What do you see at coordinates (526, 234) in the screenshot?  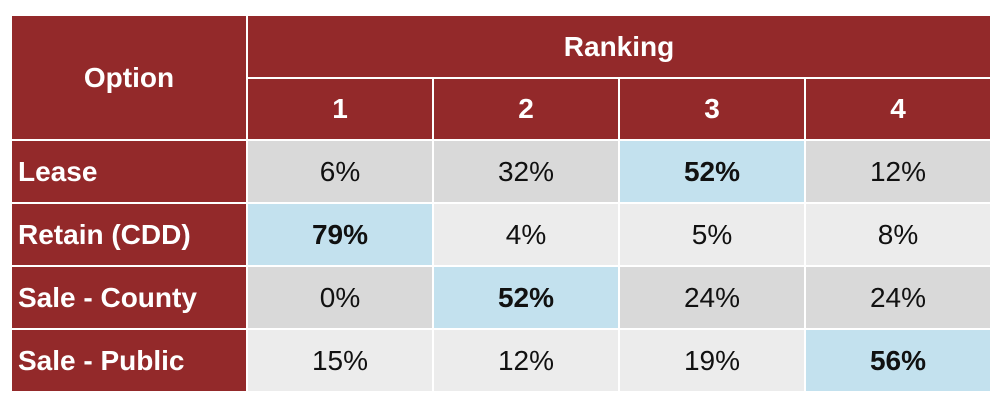 I see `value-cell: 4%` at bounding box center [526, 234].